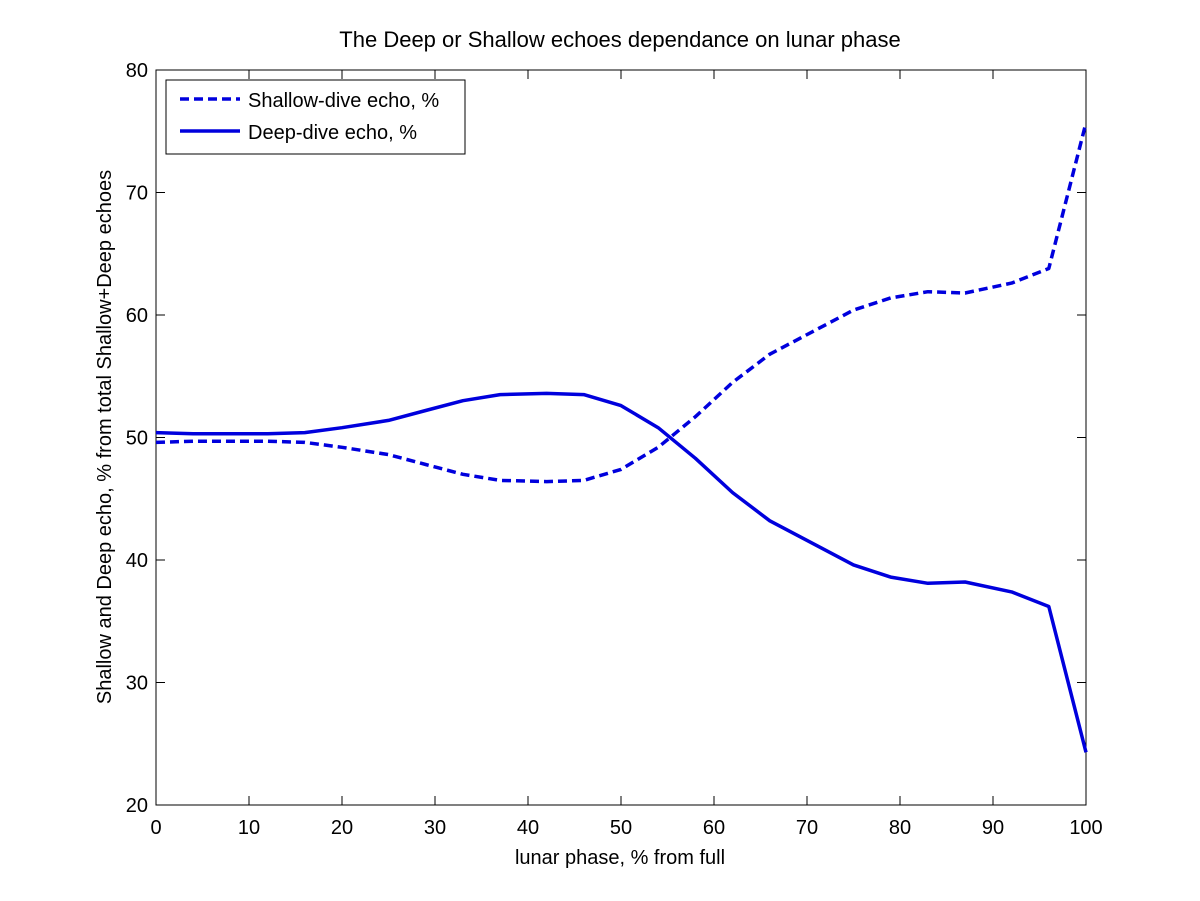 This screenshot has width=1200, height=901. Describe the element at coordinates (137, 439) in the screenshot. I see `y-tick-label-50: 50` at that location.